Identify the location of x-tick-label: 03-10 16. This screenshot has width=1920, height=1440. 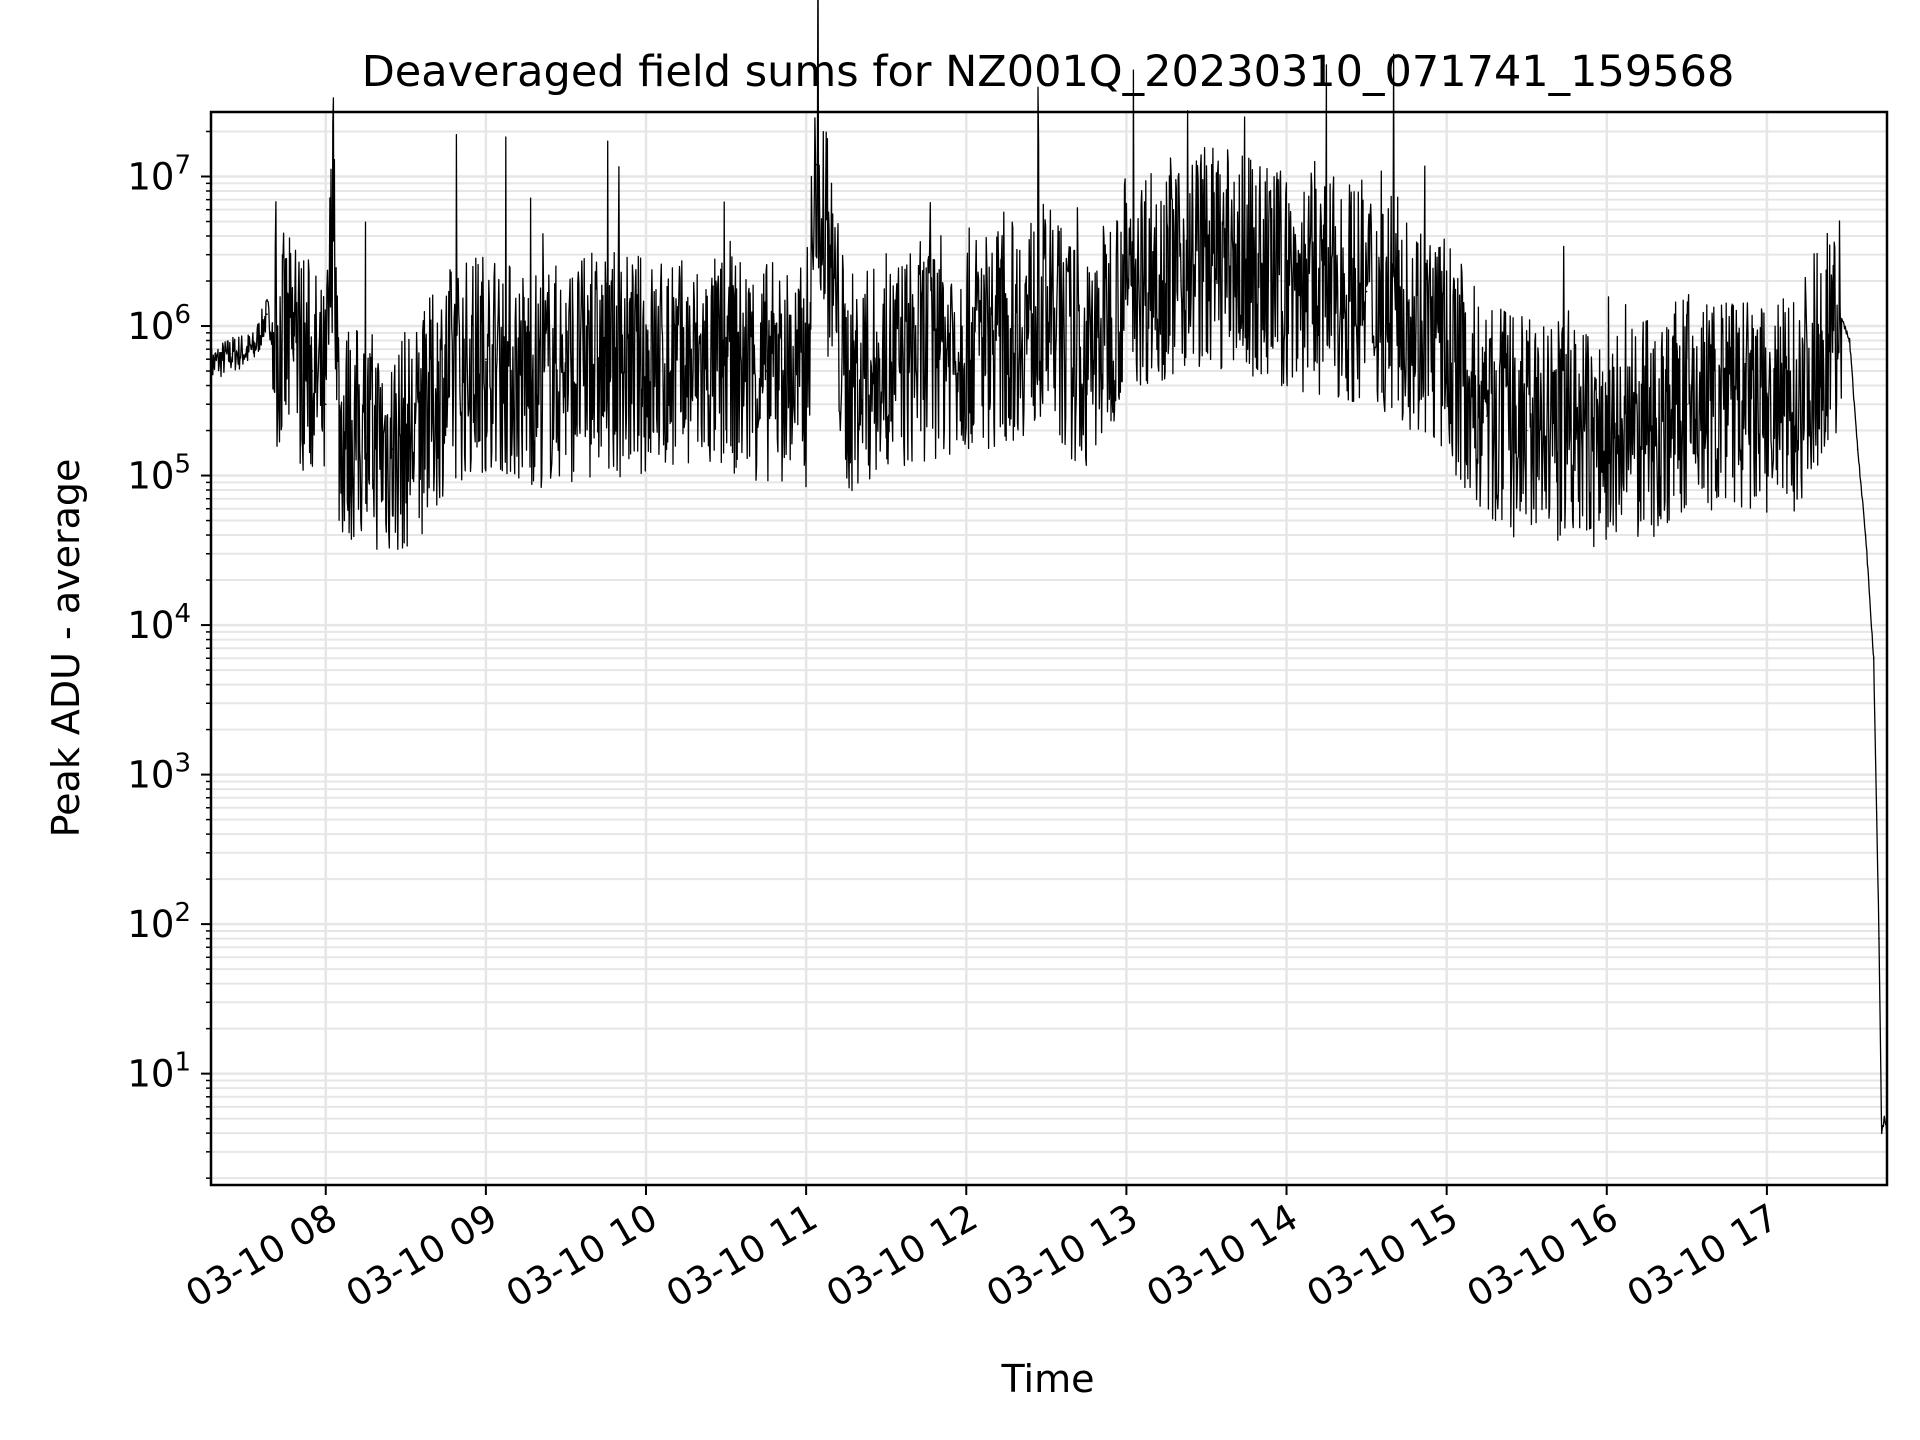
(1543, 1256).